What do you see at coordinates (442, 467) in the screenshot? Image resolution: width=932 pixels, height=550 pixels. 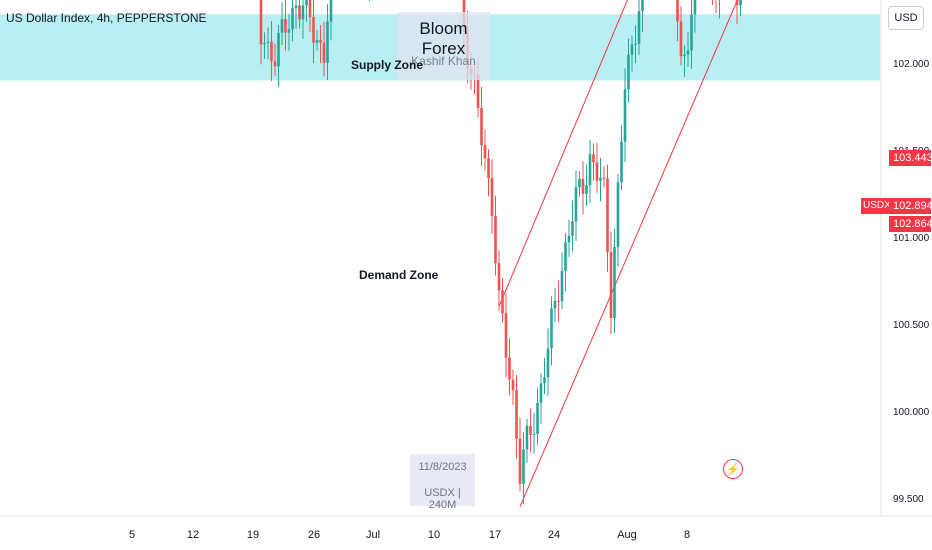 I see `info-date: 11/8/2023` at bounding box center [442, 467].